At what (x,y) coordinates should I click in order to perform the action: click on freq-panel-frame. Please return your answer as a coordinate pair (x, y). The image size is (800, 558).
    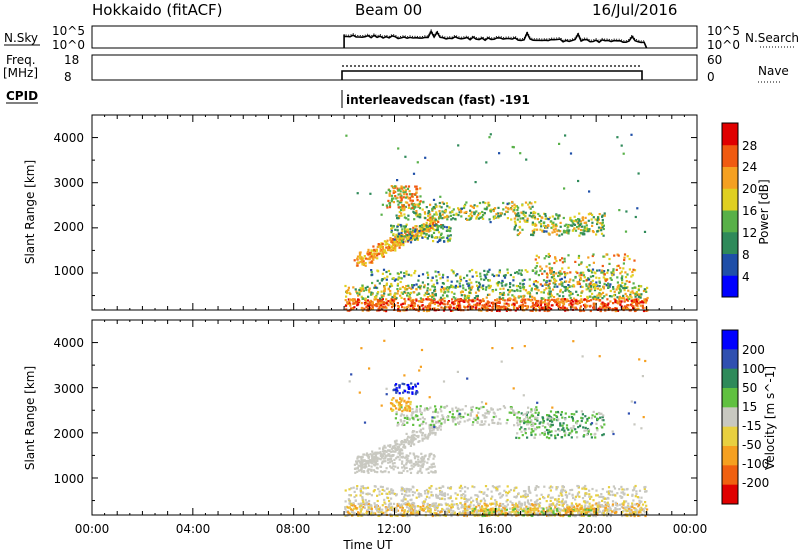
    Looking at the image, I should click on (394, 67).